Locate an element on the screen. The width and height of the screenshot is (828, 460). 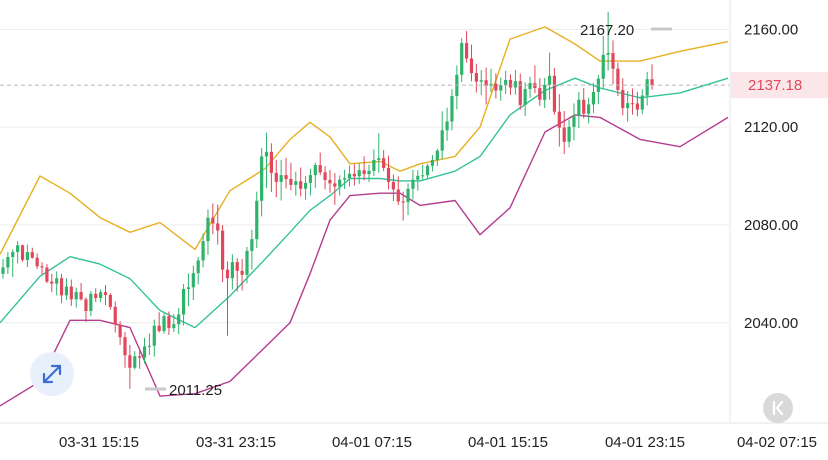
current-price-line: 2137.18 is located at coordinates (414, 85).